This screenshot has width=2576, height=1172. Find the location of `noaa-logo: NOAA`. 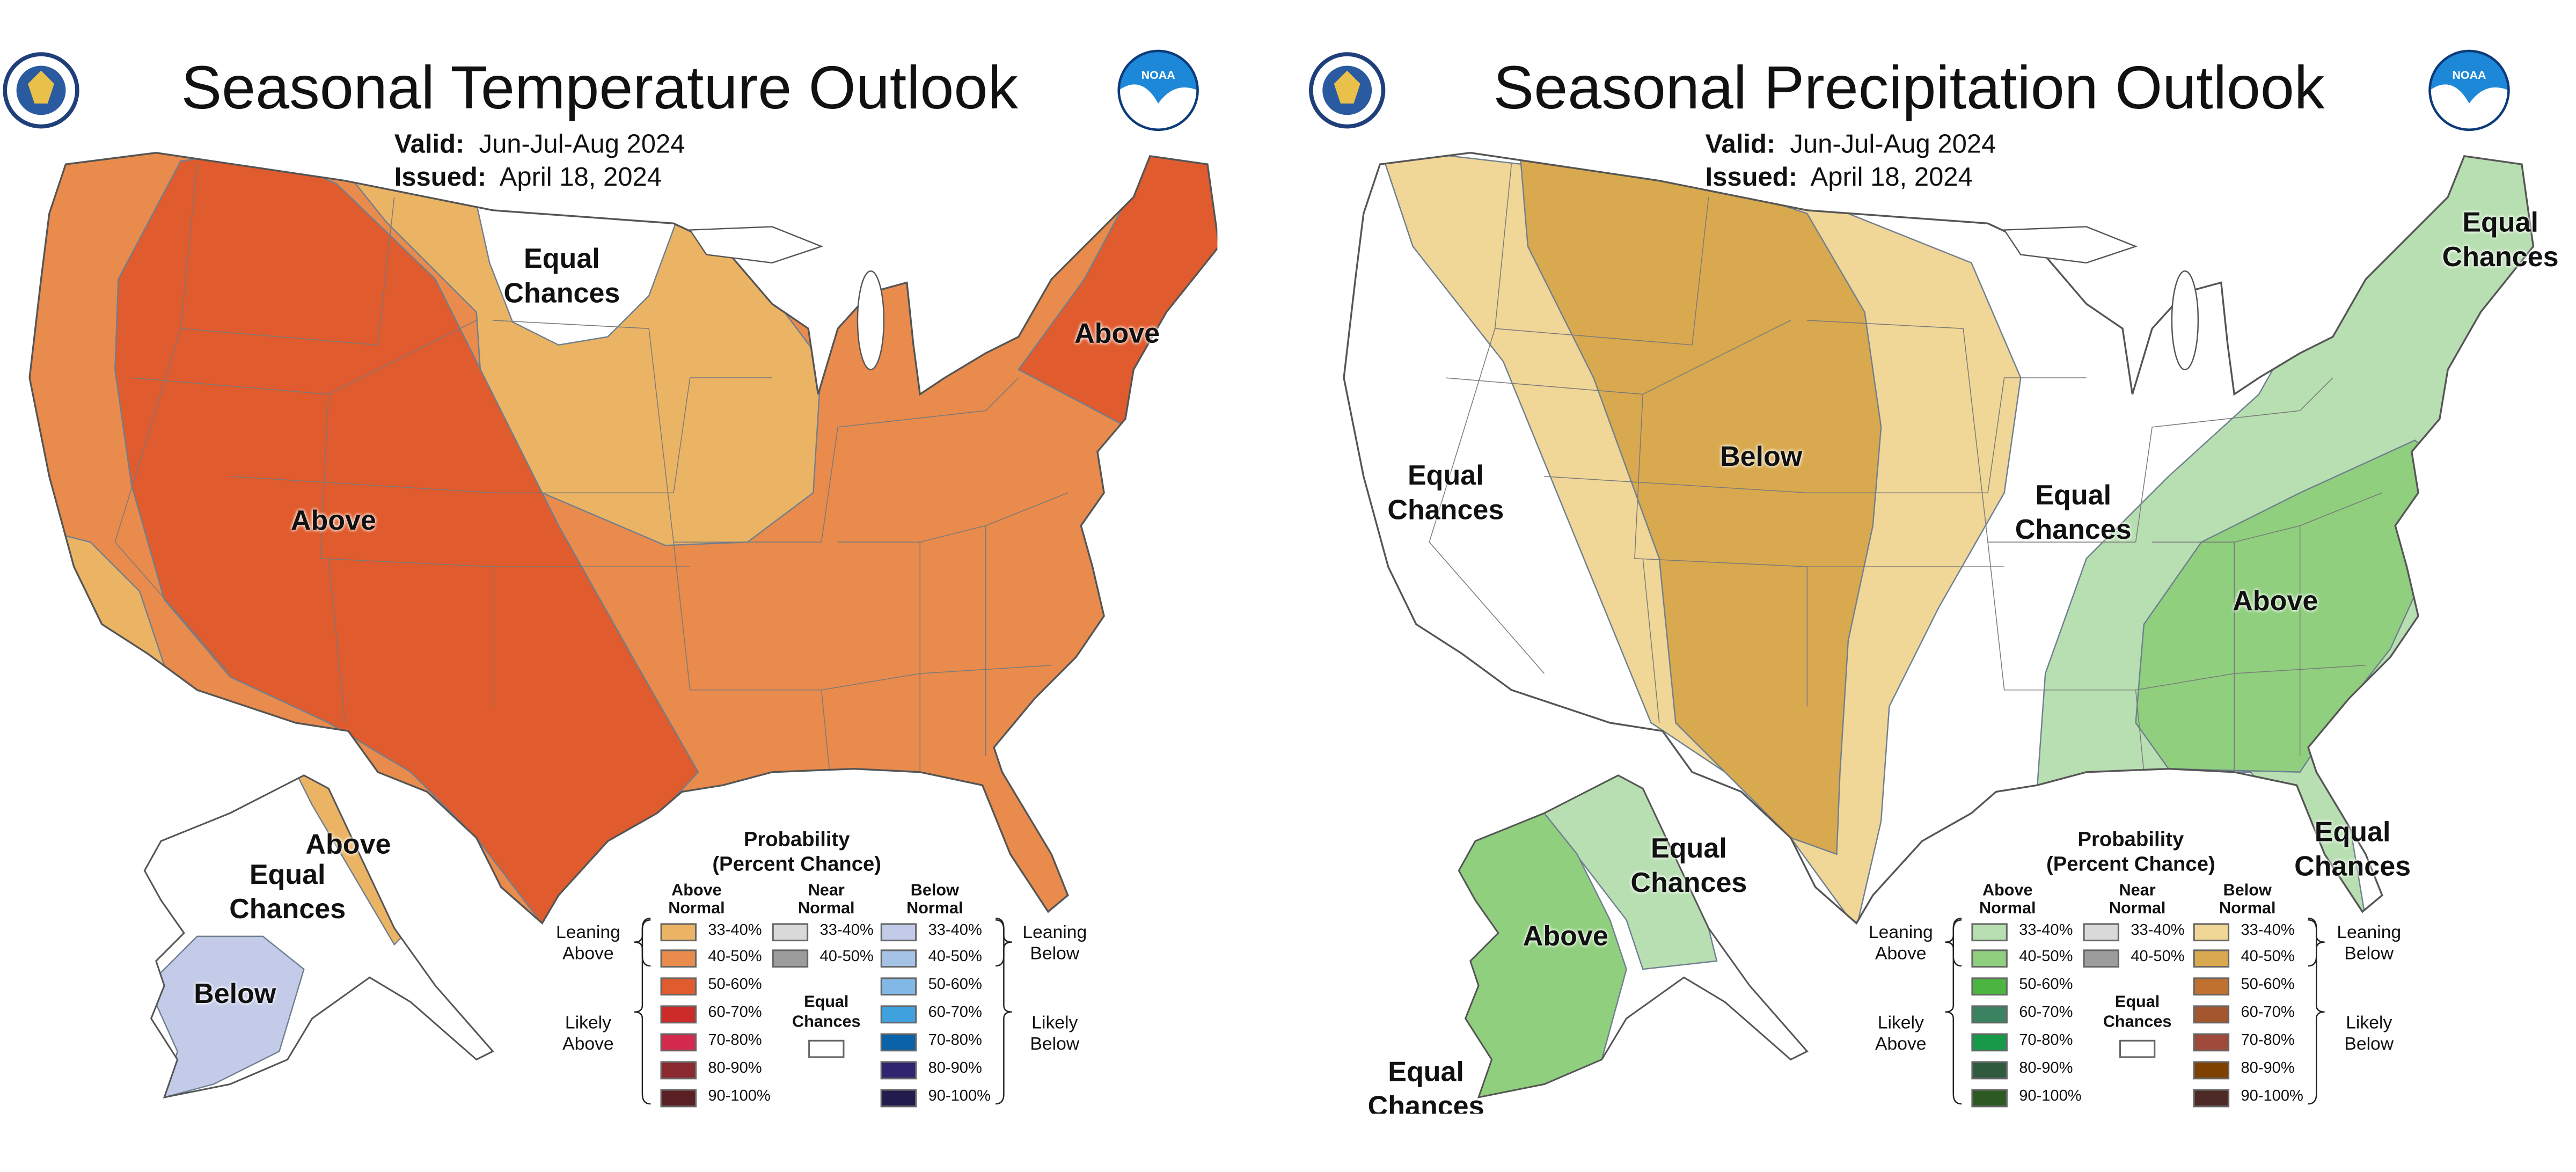

noaa-logo: NOAA is located at coordinates (2469, 90).